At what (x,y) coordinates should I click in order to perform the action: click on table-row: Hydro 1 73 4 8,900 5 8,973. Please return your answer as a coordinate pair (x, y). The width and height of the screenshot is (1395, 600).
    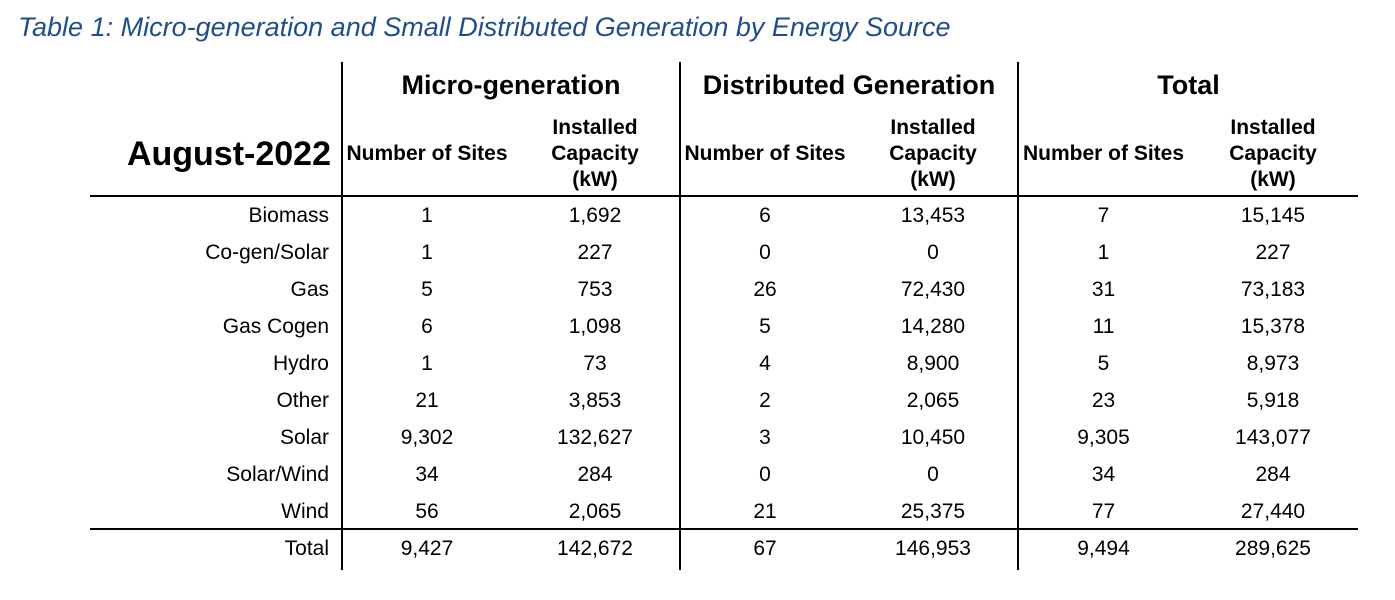
    Looking at the image, I should click on (724, 363).